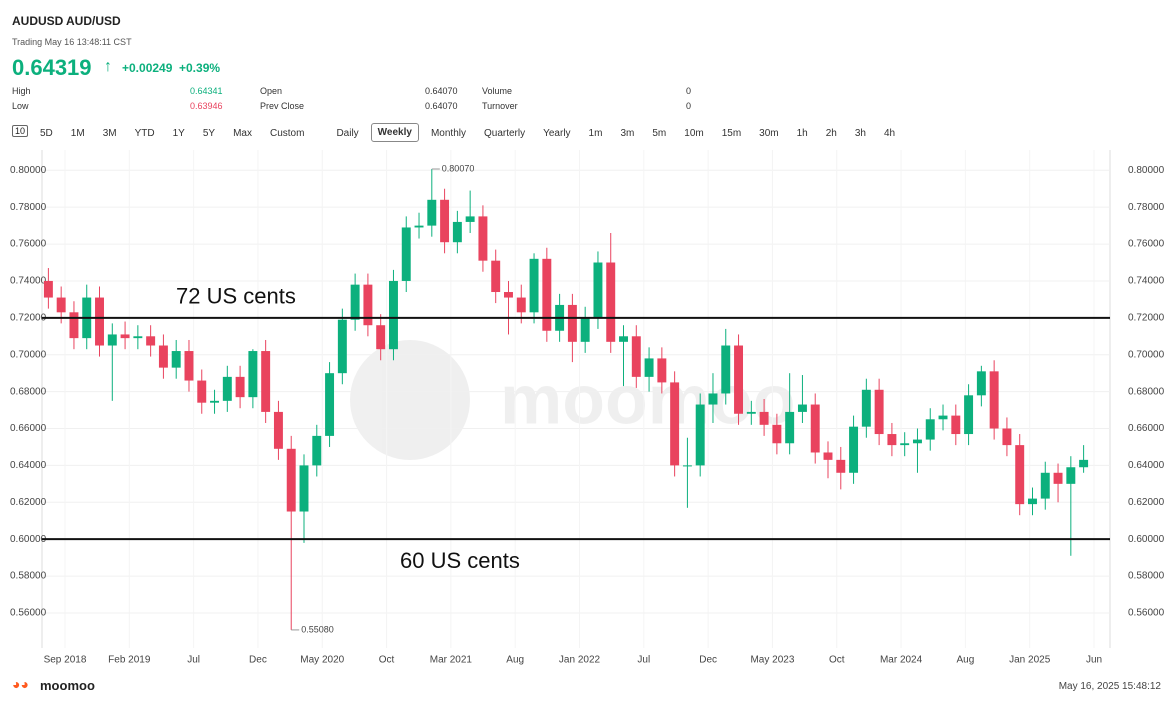 This screenshot has width=1171, height=706. Describe the element at coordinates (236, 296) in the screenshot. I see `annotation-label: 72 US cents` at that location.